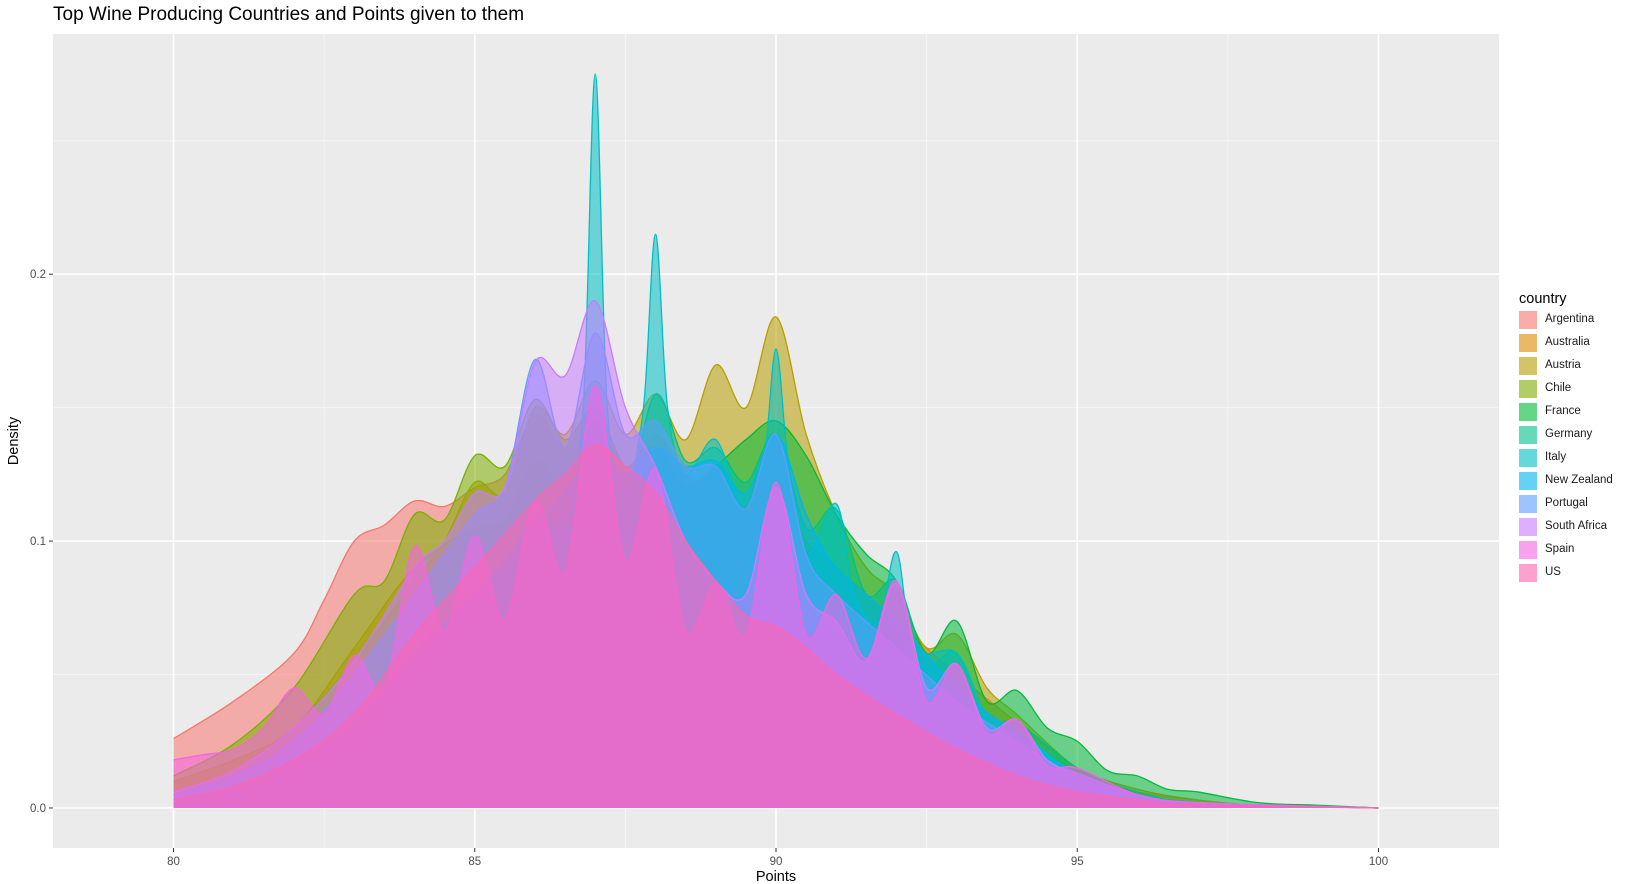 Image resolution: width=1626 pixels, height=884 pixels. Describe the element at coordinates (14, 440) in the screenshot. I see `y-axis-title: Density` at that location.